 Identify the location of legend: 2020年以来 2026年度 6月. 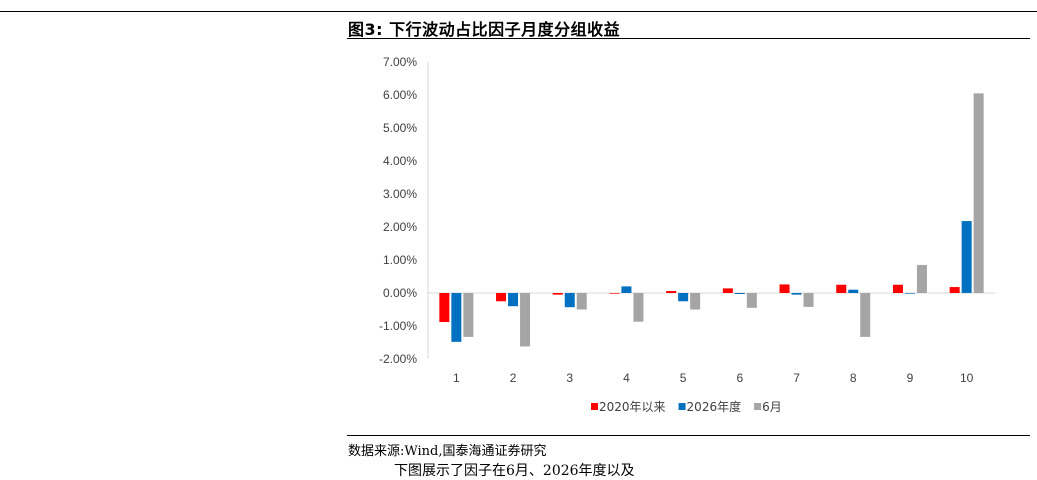
(686, 406).